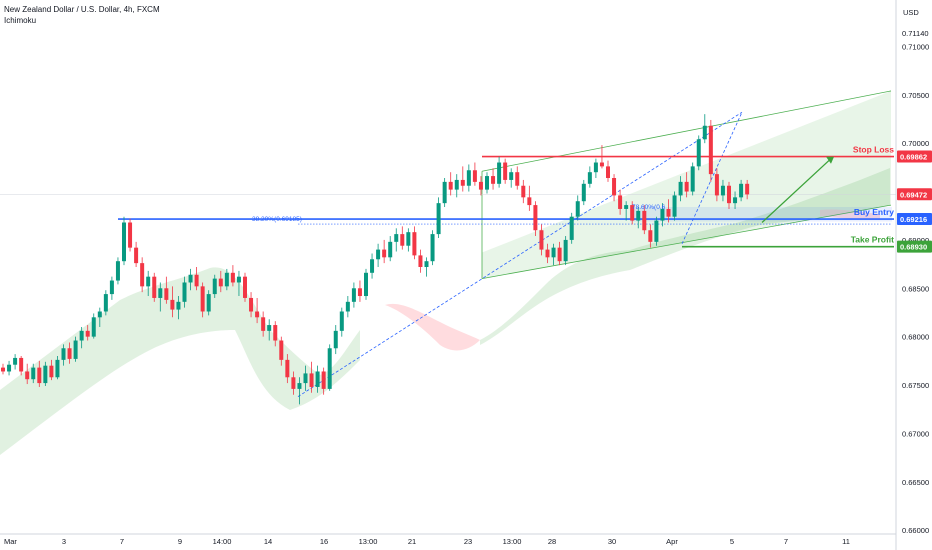 The width and height of the screenshot is (932, 550). What do you see at coordinates (915, 240) in the screenshot?
I see `price-tick-label: 0.69000` at bounding box center [915, 240].